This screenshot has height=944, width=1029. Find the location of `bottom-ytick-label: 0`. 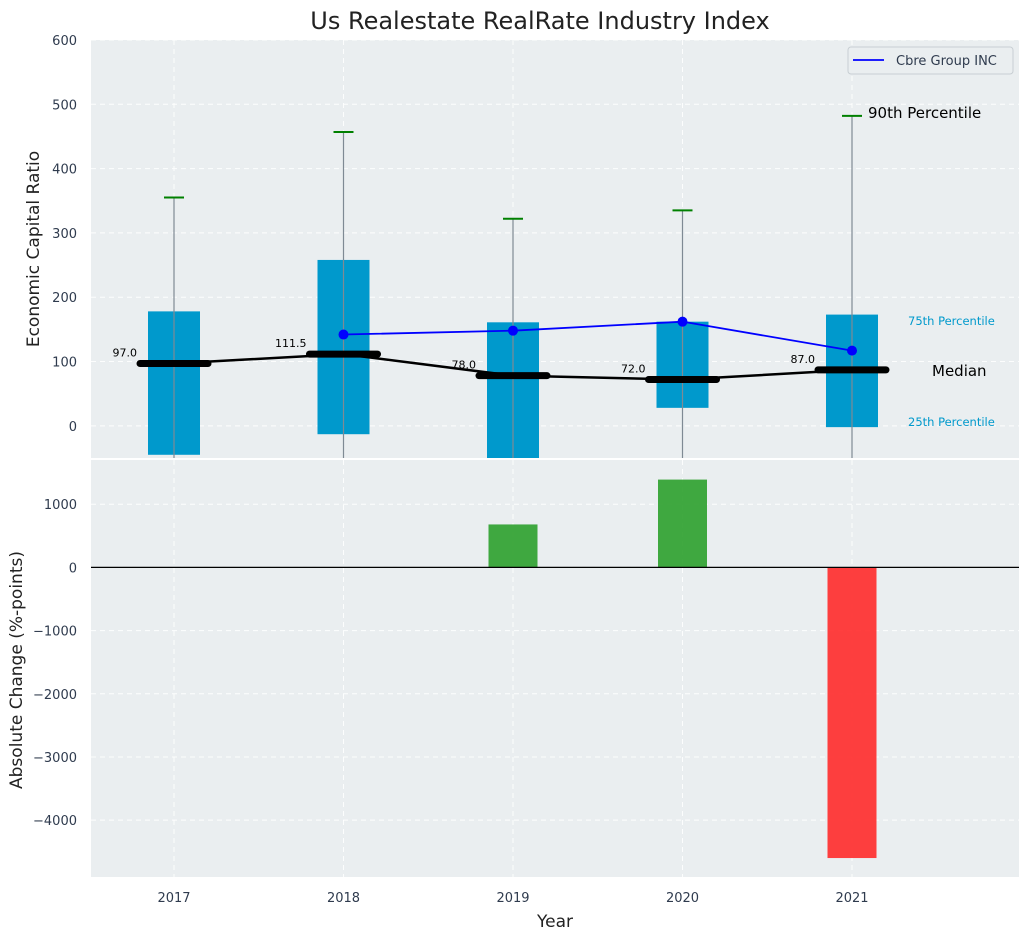

bottom-ytick-label: 0 is located at coordinates (73, 568).